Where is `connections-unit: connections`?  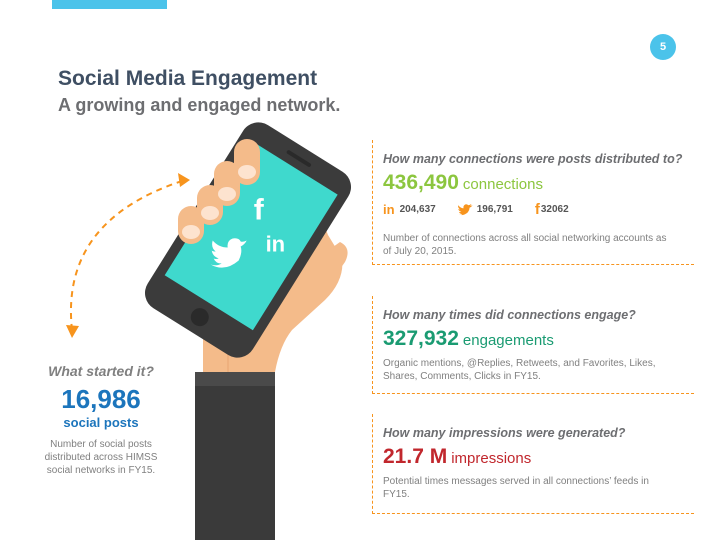
connections-unit: connections is located at coordinates (502, 184).